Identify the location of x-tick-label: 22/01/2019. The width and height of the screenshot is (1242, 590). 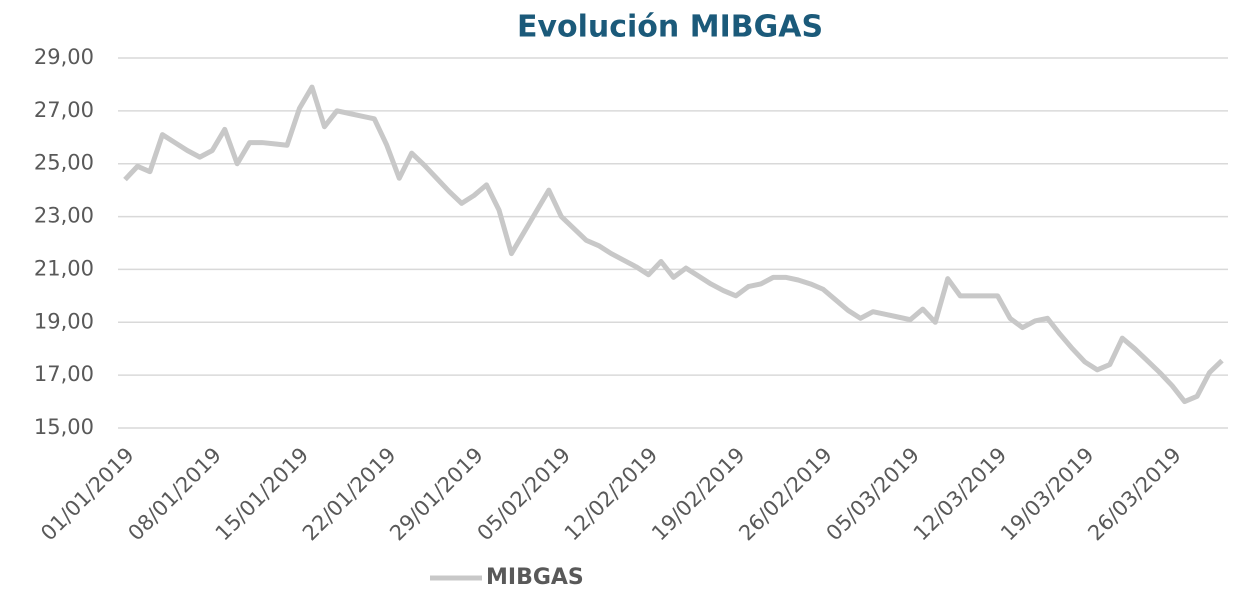
(349, 494).